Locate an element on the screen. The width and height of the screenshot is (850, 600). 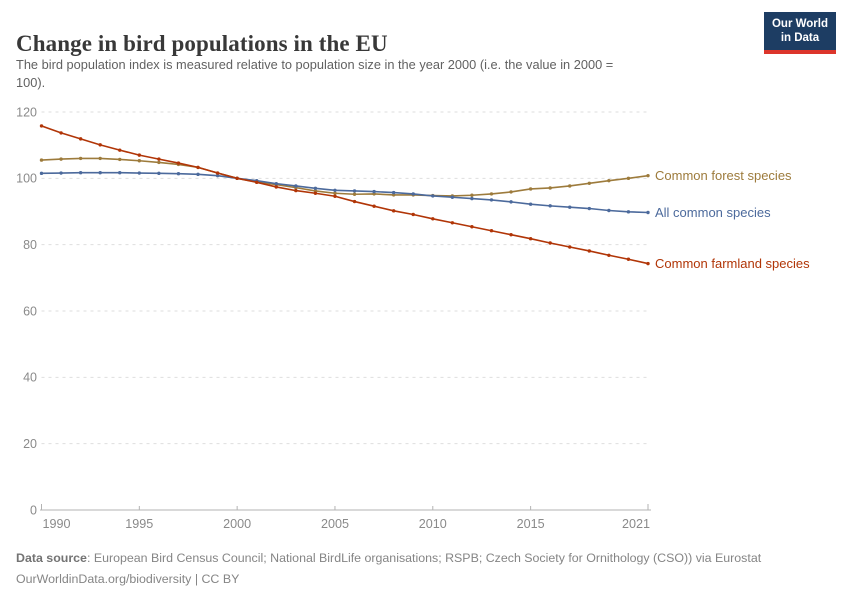
data-point-all-common-species-2015 is located at coordinates (530, 204).